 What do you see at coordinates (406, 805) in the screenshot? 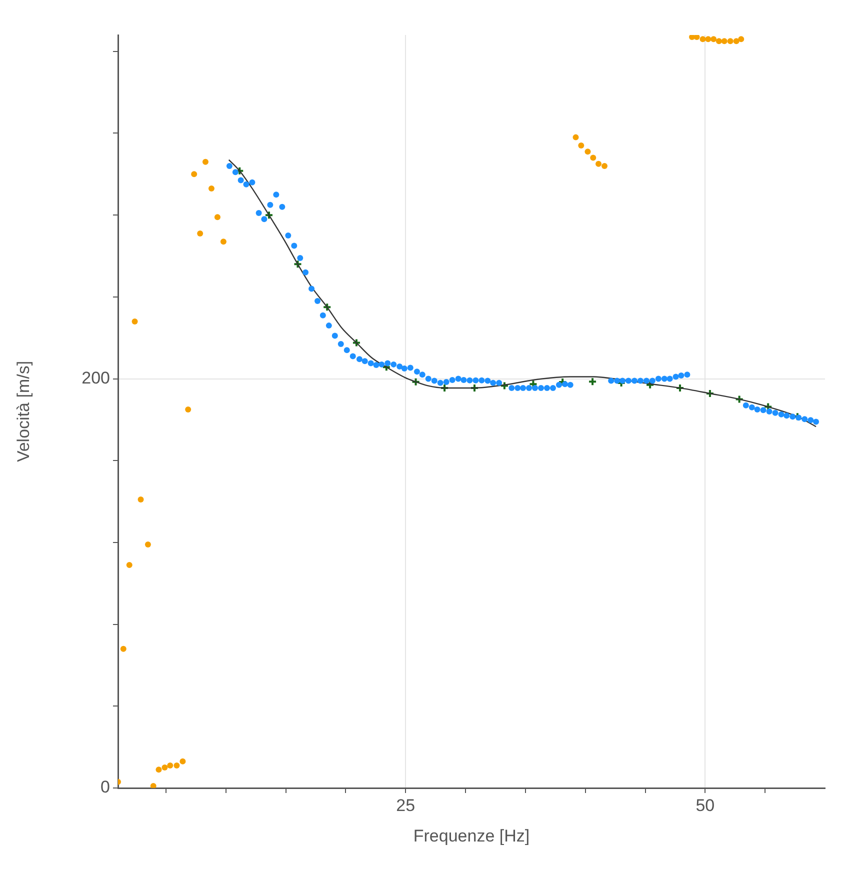
I see `x-tick-label: 25` at bounding box center [406, 805].